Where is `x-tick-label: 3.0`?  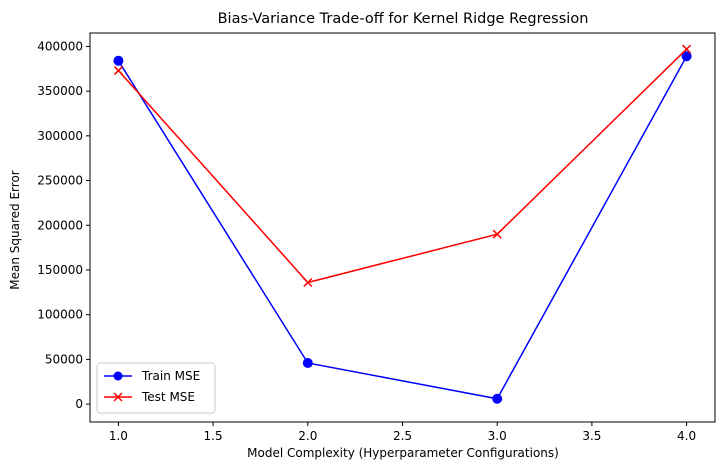 x-tick-label: 3.0 is located at coordinates (497, 436).